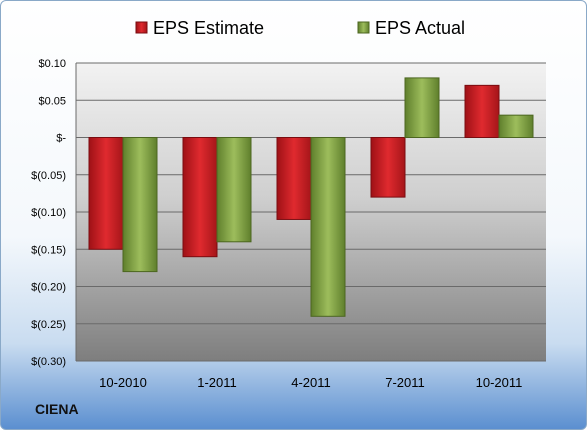 This screenshot has height=430, width=587. What do you see at coordinates (208, 28) in the screenshot?
I see `legend-label: EPS Estimate` at bounding box center [208, 28].